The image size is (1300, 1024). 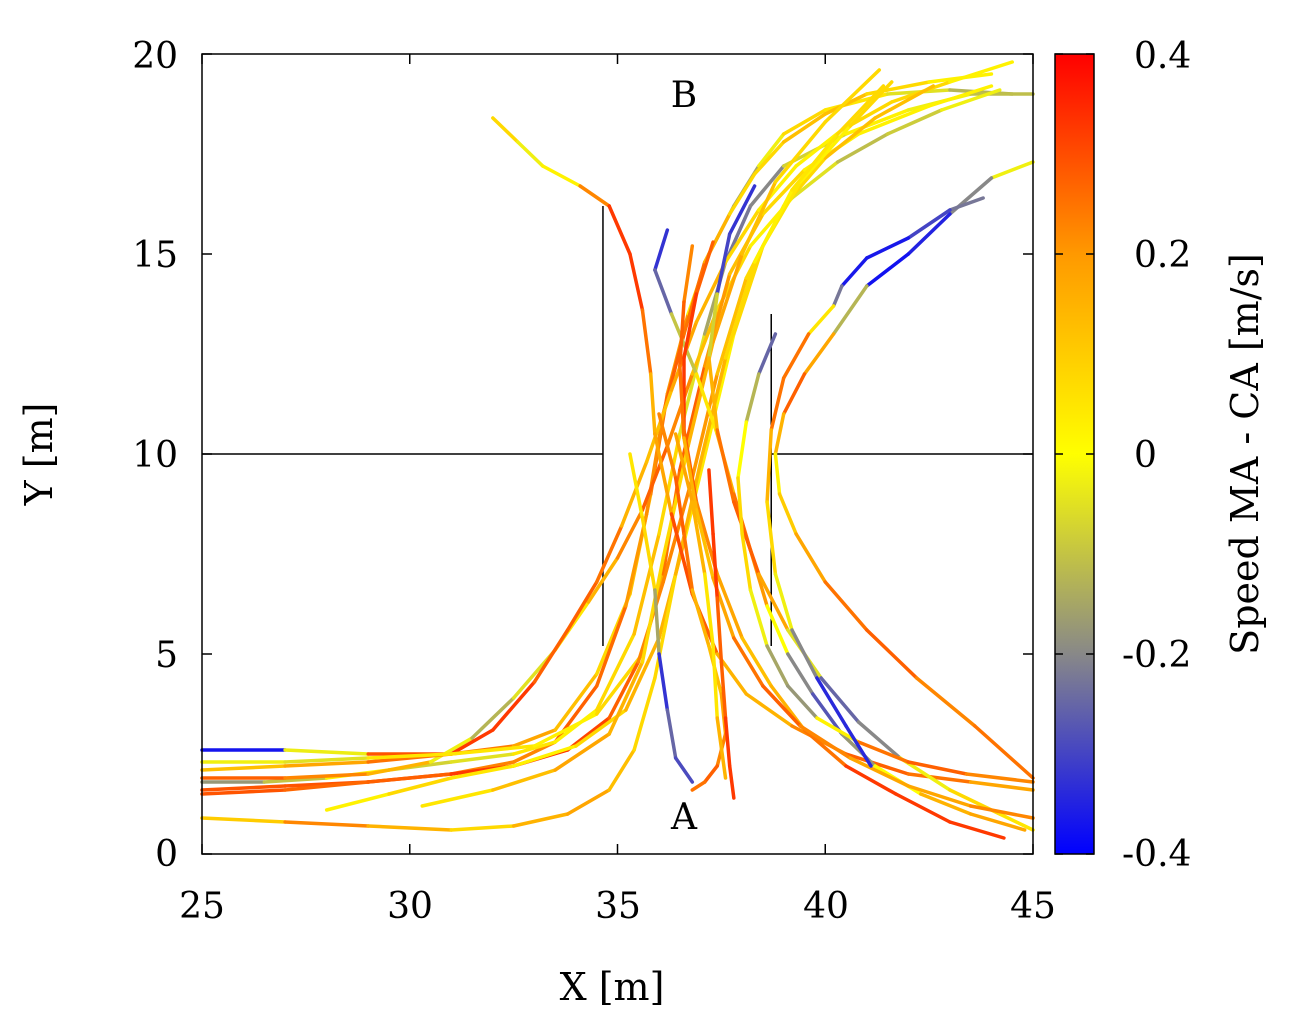 What do you see at coordinates (166, 854) in the screenshot?
I see `y-tick-label-0: 0` at bounding box center [166, 854].